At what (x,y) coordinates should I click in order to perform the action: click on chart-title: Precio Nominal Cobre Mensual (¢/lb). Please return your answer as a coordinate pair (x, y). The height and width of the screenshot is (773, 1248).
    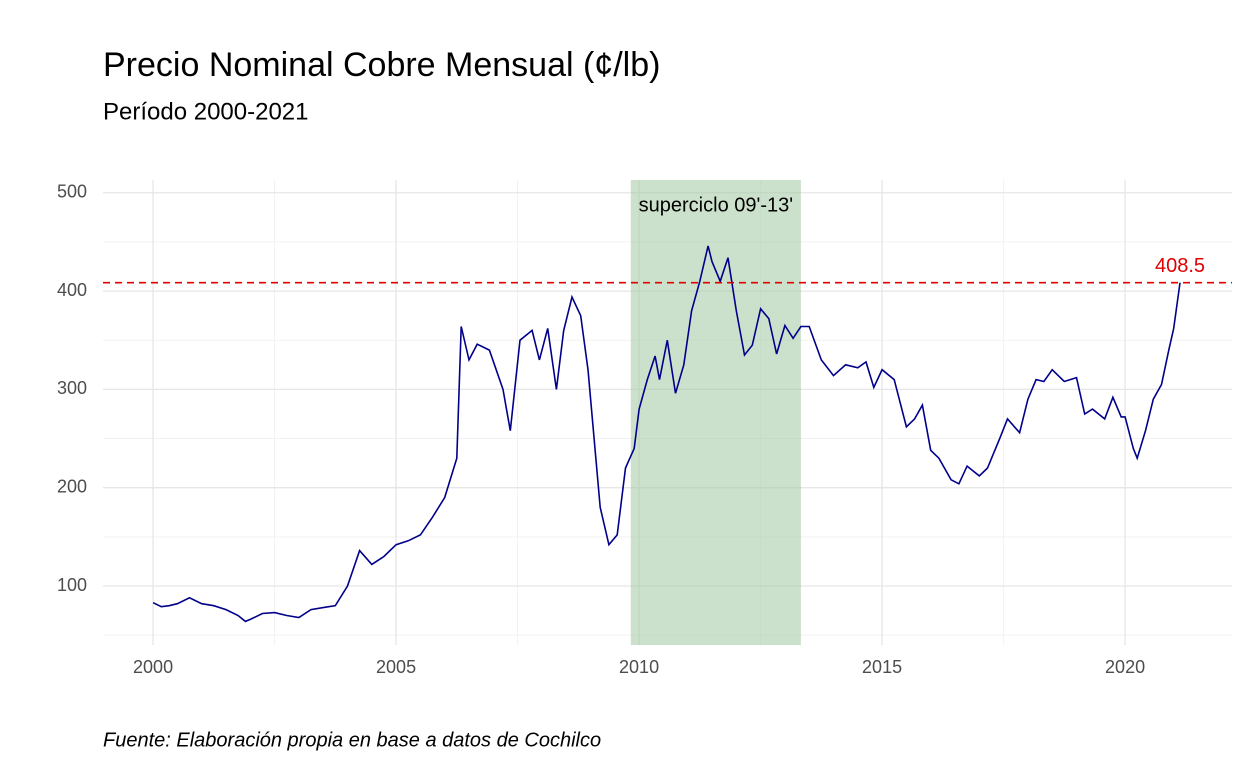
    Looking at the image, I should click on (381, 65).